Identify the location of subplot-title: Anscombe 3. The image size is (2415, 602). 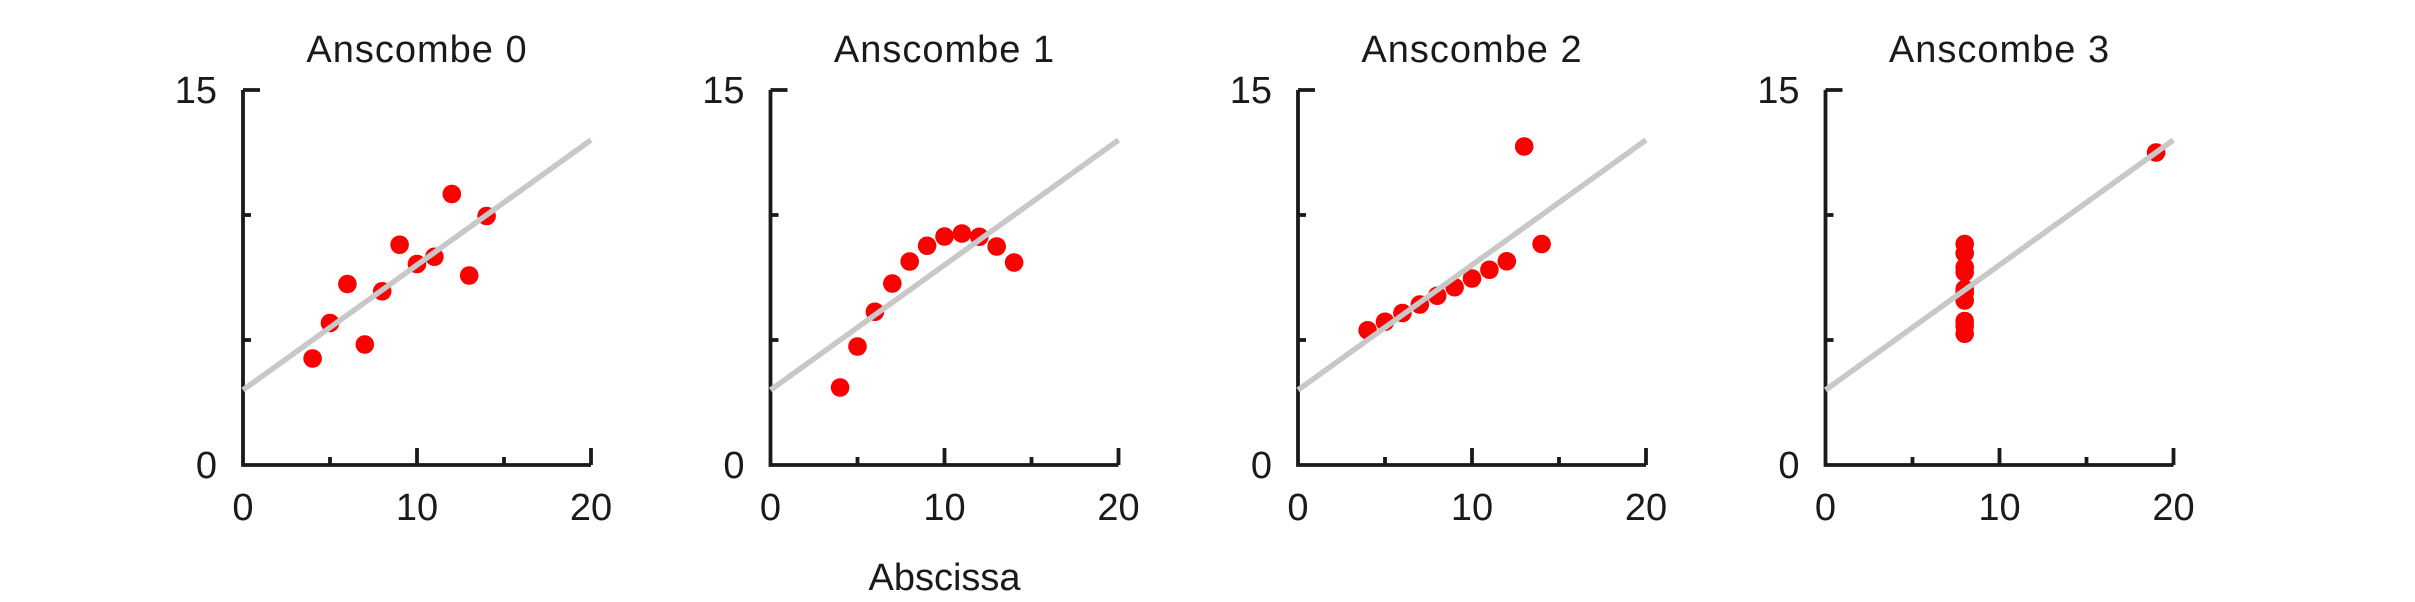
(1999, 50).